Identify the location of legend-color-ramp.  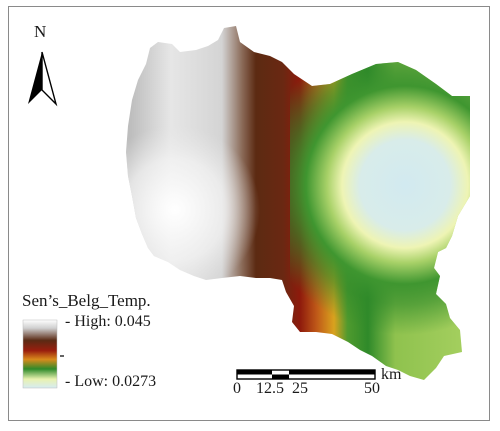
(40, 354).